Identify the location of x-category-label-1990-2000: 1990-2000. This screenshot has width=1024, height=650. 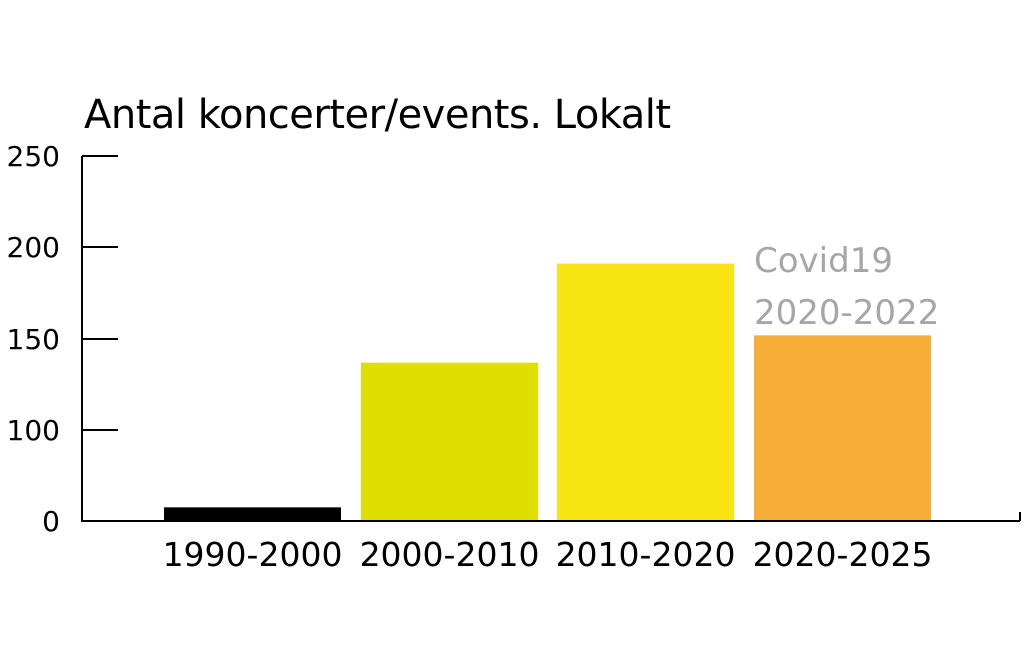
(253, 554).